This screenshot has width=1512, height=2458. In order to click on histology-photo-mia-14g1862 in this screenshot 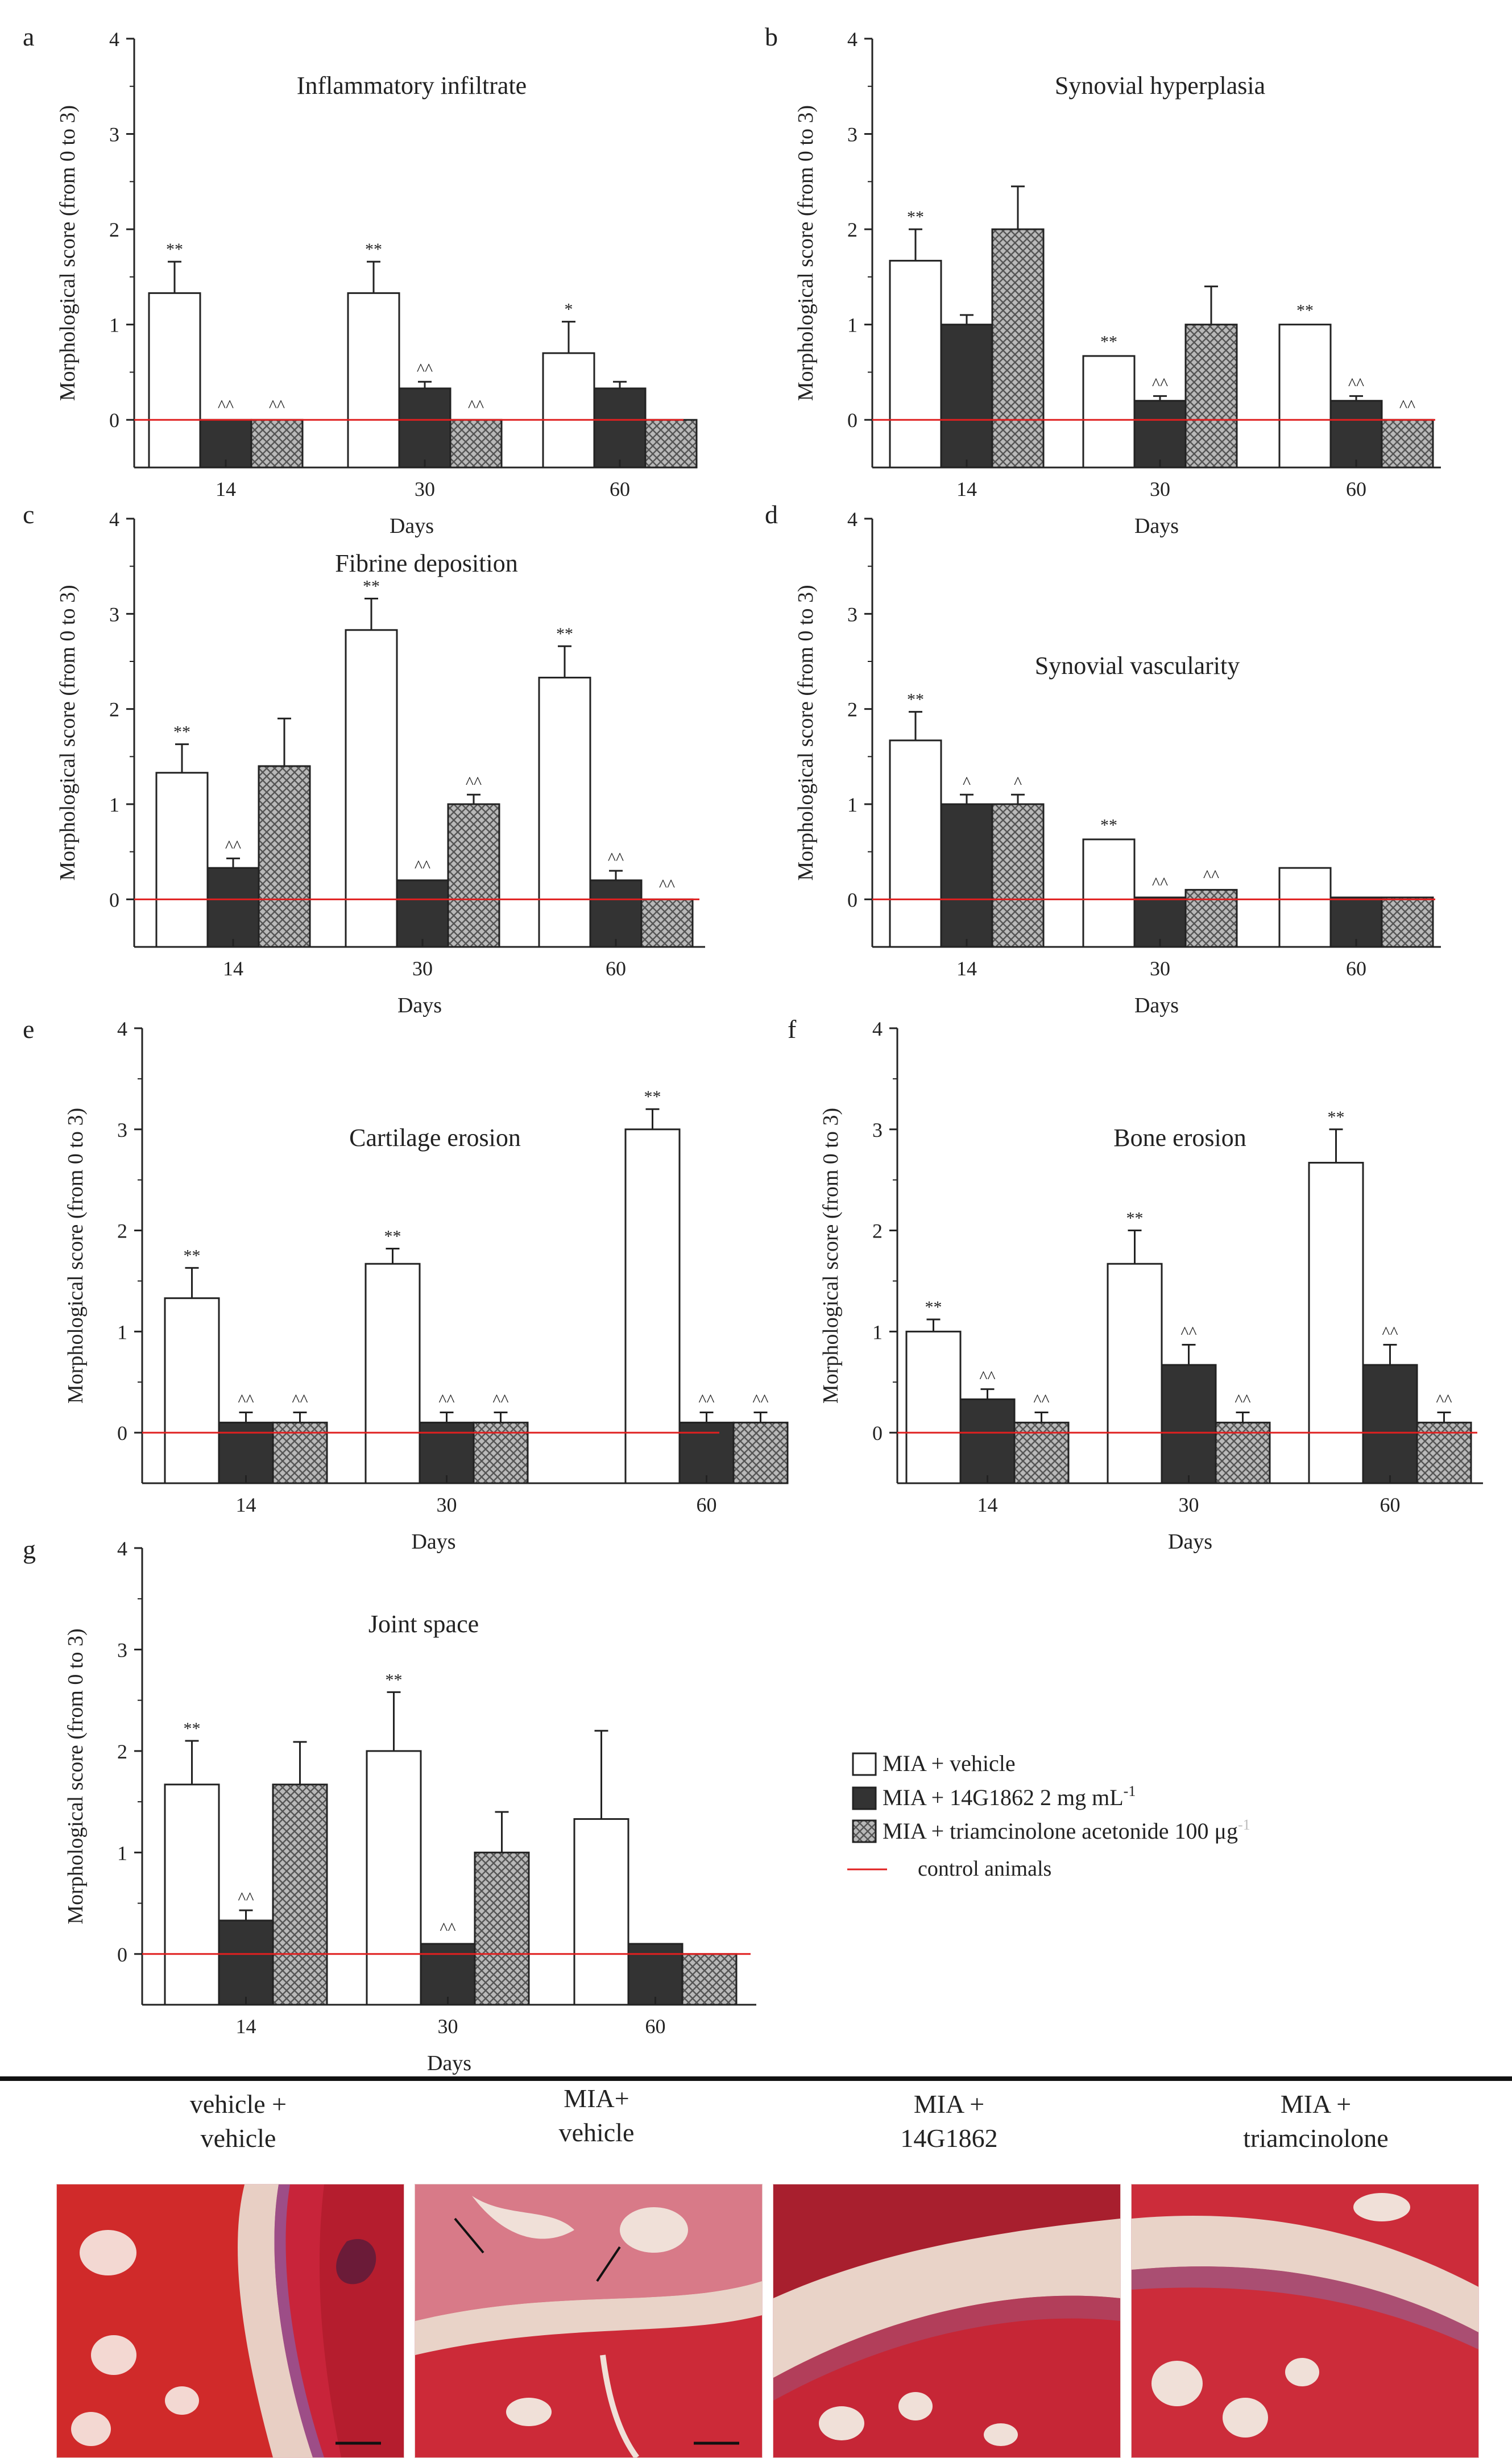, I will do `click(947, 2321)`.